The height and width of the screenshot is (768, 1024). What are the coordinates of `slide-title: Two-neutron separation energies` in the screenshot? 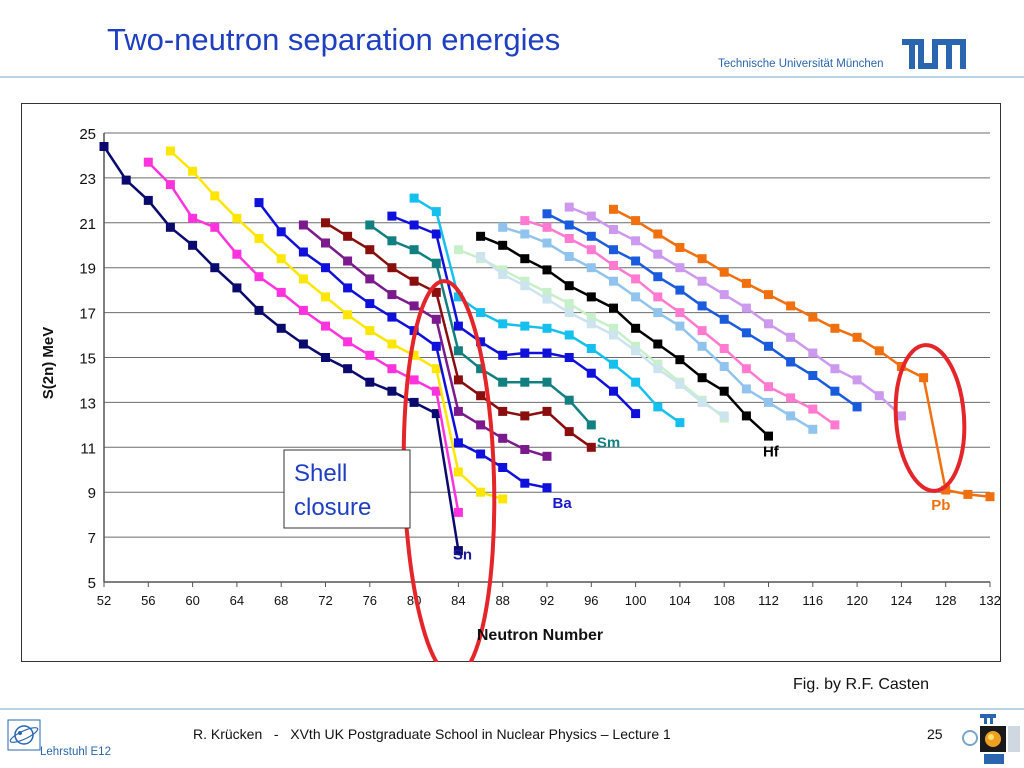 It's located at (334, 39).